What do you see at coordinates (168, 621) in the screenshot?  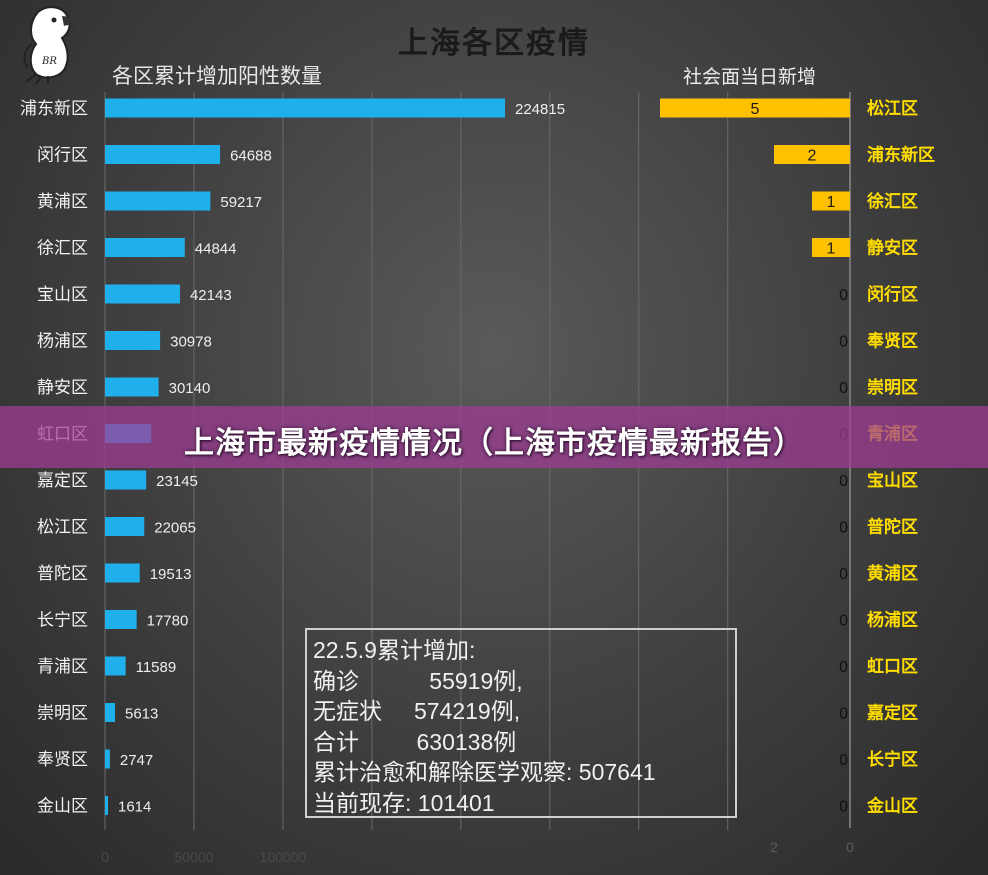 I see `data-label: 17780` at bounding box center [168, 621].